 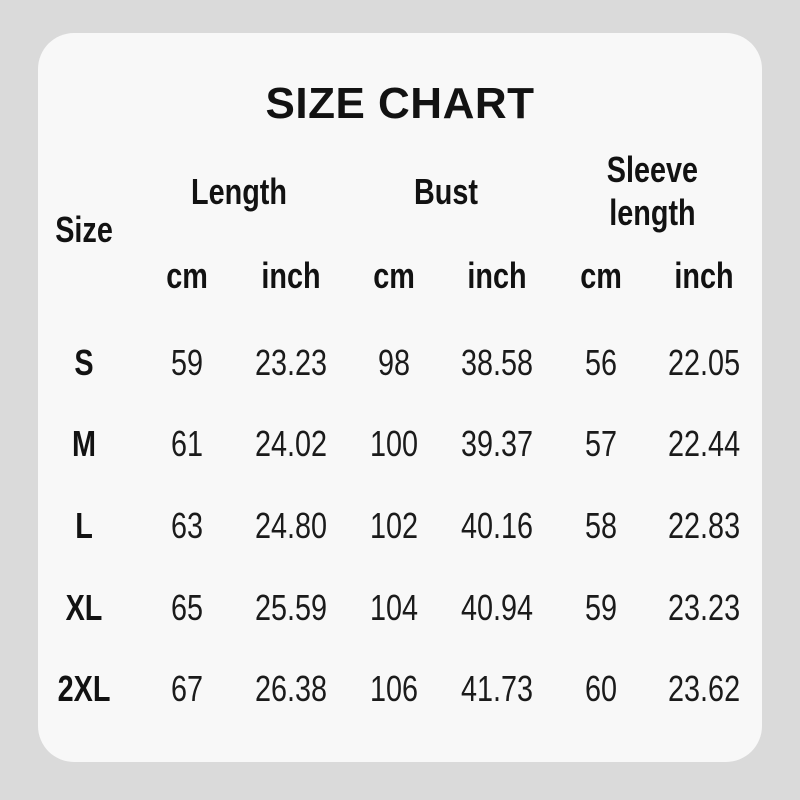 I want to click on cell-value: 61, so click(x=187, y=444).